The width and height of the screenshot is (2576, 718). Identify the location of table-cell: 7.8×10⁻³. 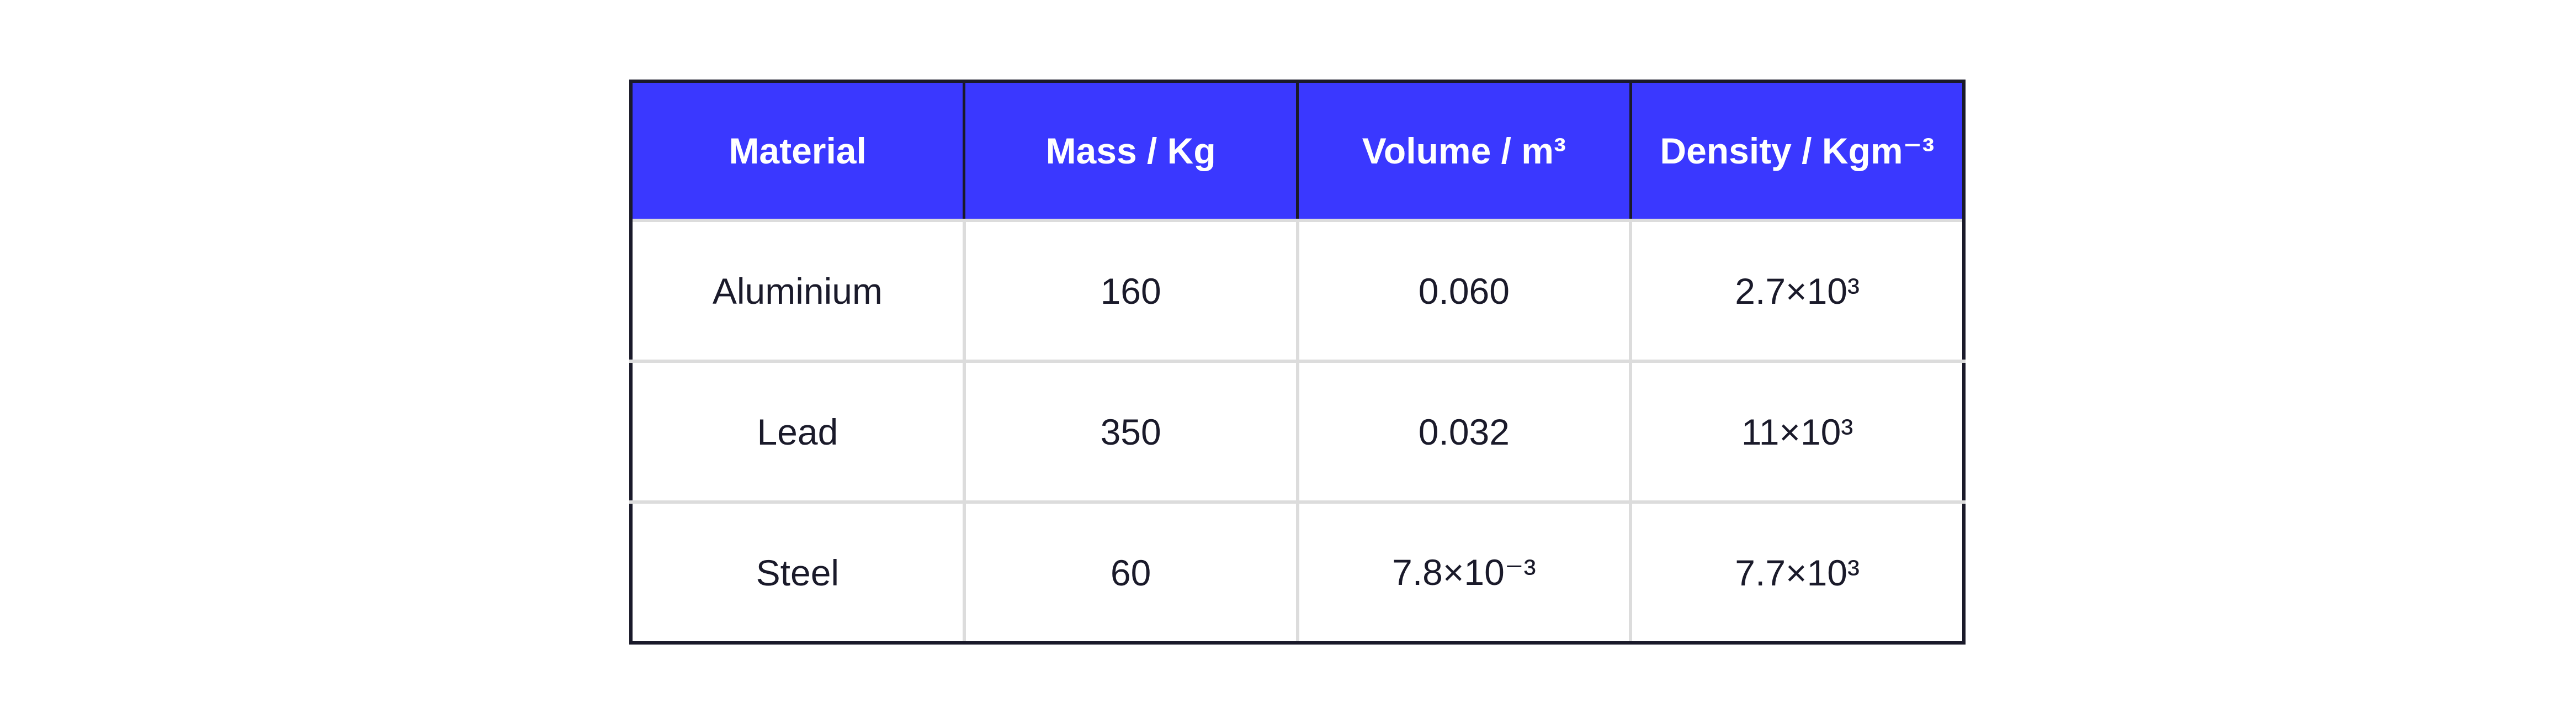
(1464, 572).